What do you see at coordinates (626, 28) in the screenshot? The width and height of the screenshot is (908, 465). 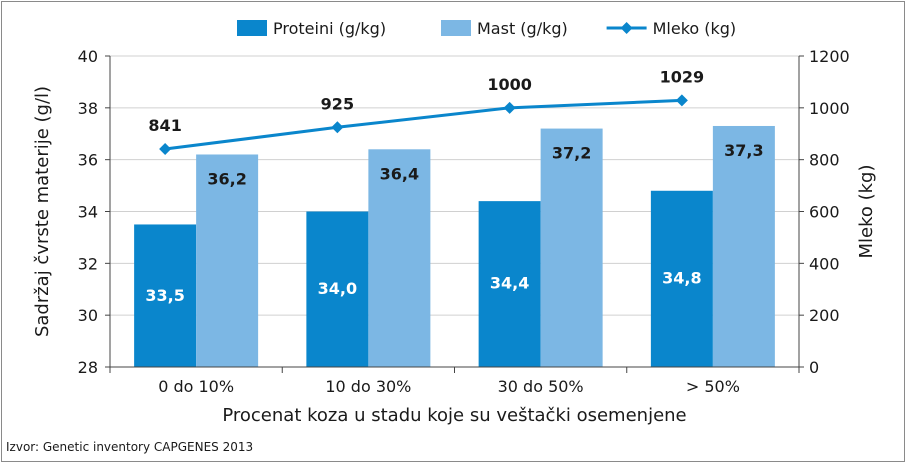 I see `legend-marker` at bounding box center [626, 28].